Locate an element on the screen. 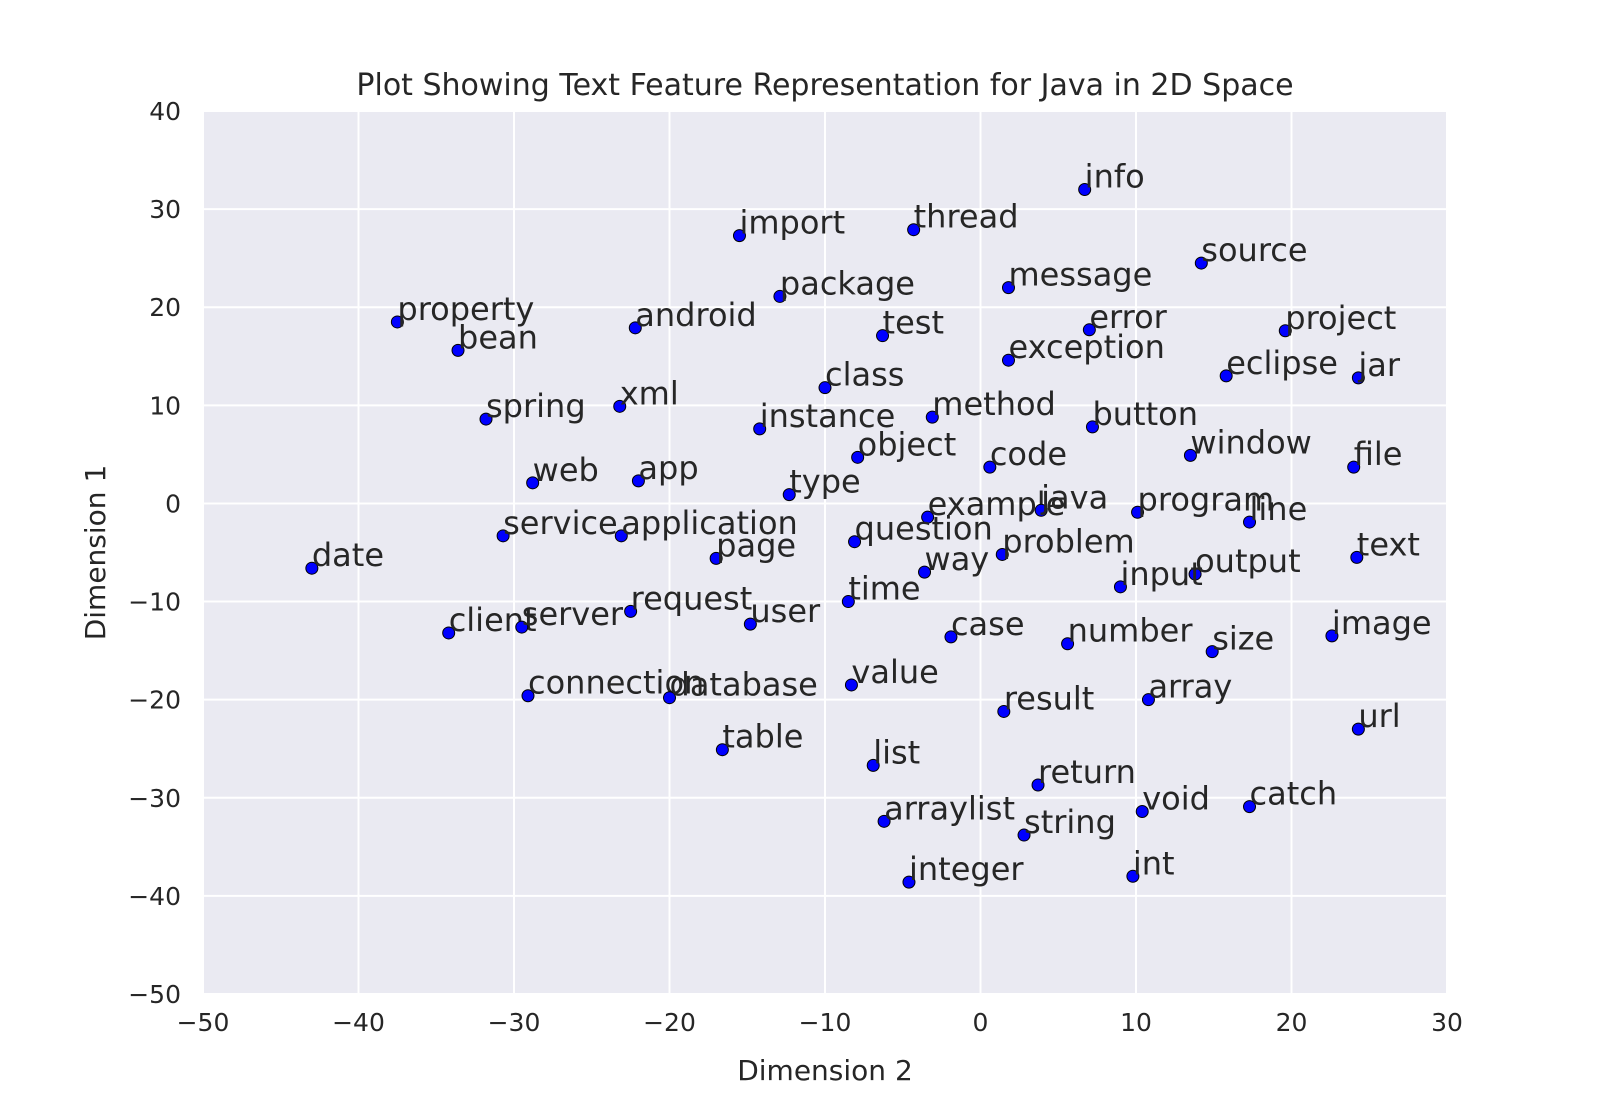  point-label: eclipse is located at coordinates (1282, 363).